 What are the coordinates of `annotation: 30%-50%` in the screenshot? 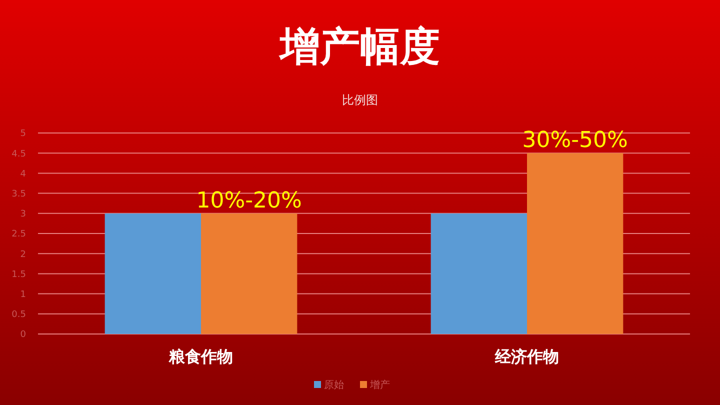 It's located at (575, 141).